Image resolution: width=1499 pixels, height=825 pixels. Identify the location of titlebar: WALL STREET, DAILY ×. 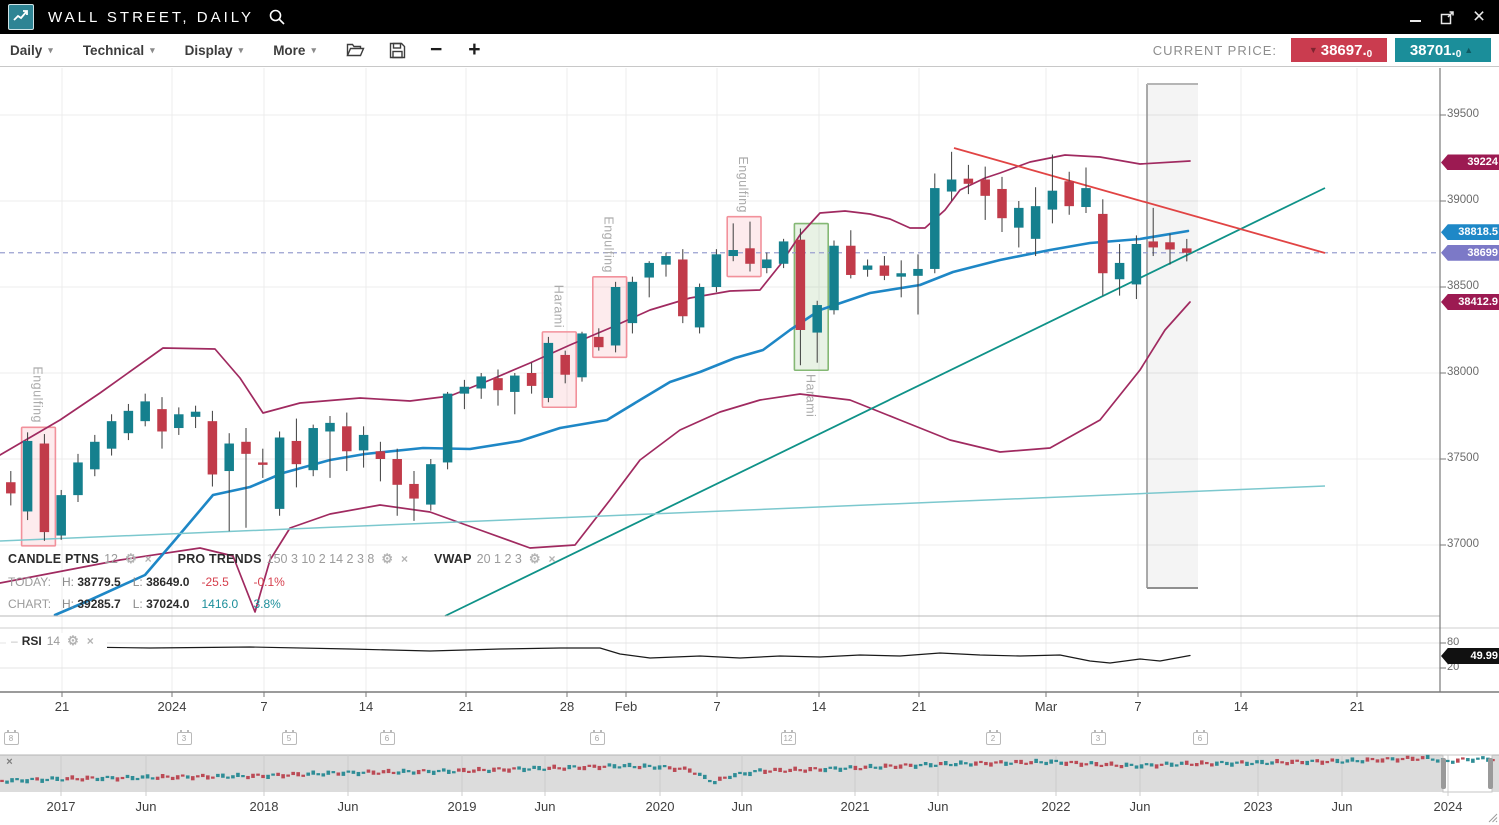
(749, 17).